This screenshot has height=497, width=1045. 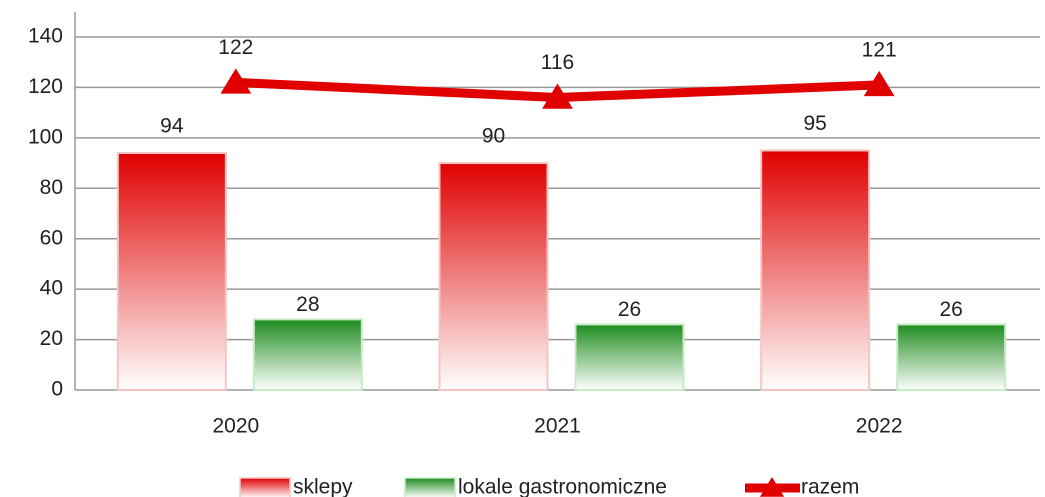 I want to click on x-tick-label: 2020, so click(x=235, y=426).